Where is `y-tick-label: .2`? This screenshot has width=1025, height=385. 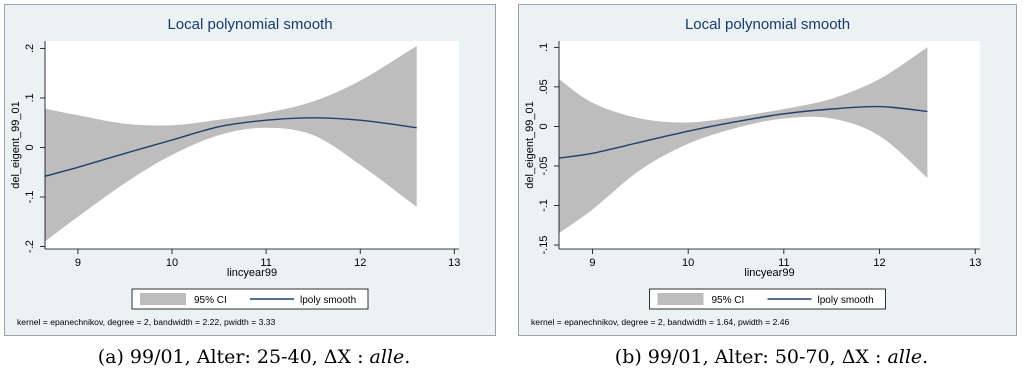 y-tick-label: .2 is located at coordinates (30, 48).